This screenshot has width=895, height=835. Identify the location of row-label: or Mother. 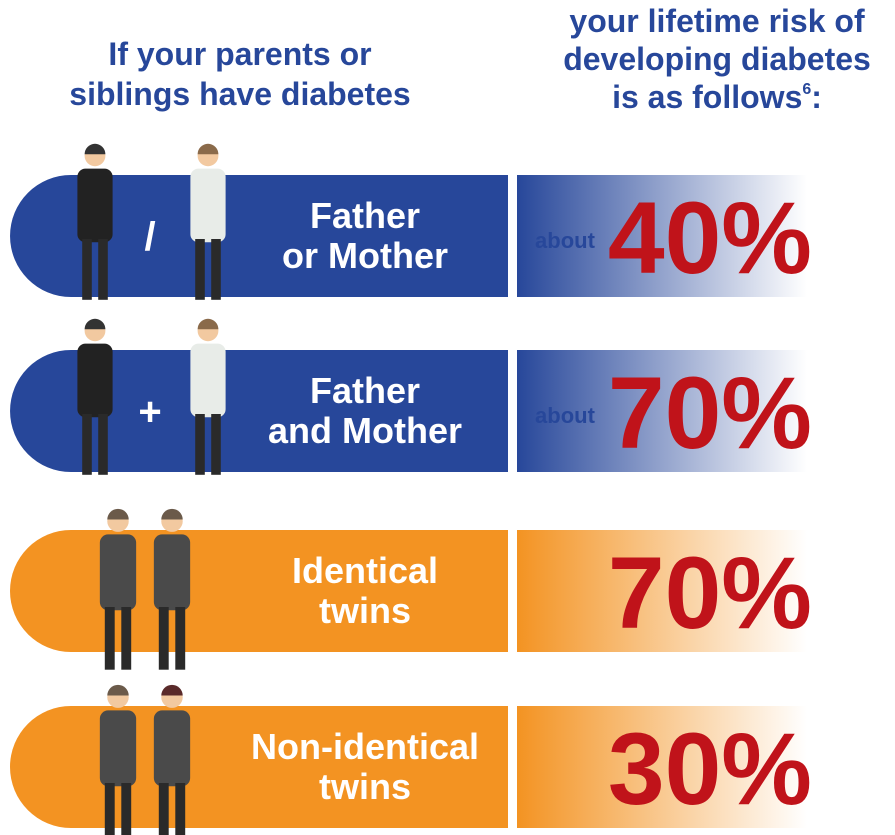
(365, 255).